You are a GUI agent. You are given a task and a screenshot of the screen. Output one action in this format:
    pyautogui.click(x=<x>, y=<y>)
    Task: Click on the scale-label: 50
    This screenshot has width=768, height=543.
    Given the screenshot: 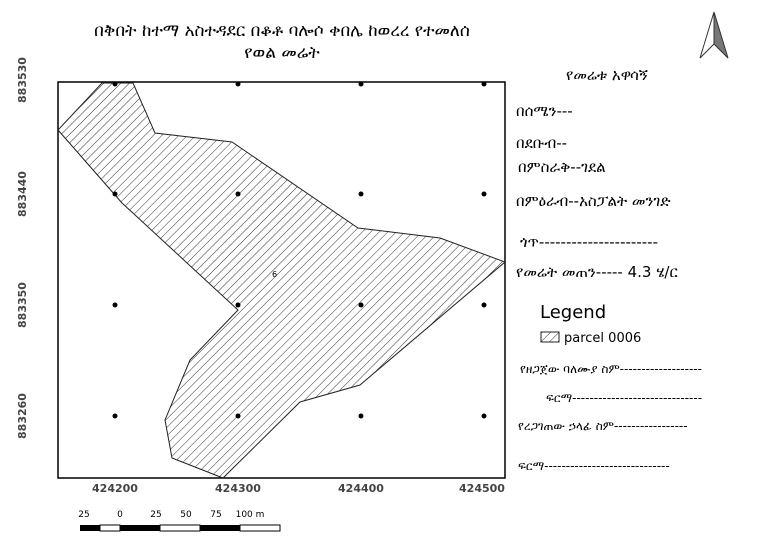 What is the action you would take?
    pyautogui.click(x=186, y=515)
    